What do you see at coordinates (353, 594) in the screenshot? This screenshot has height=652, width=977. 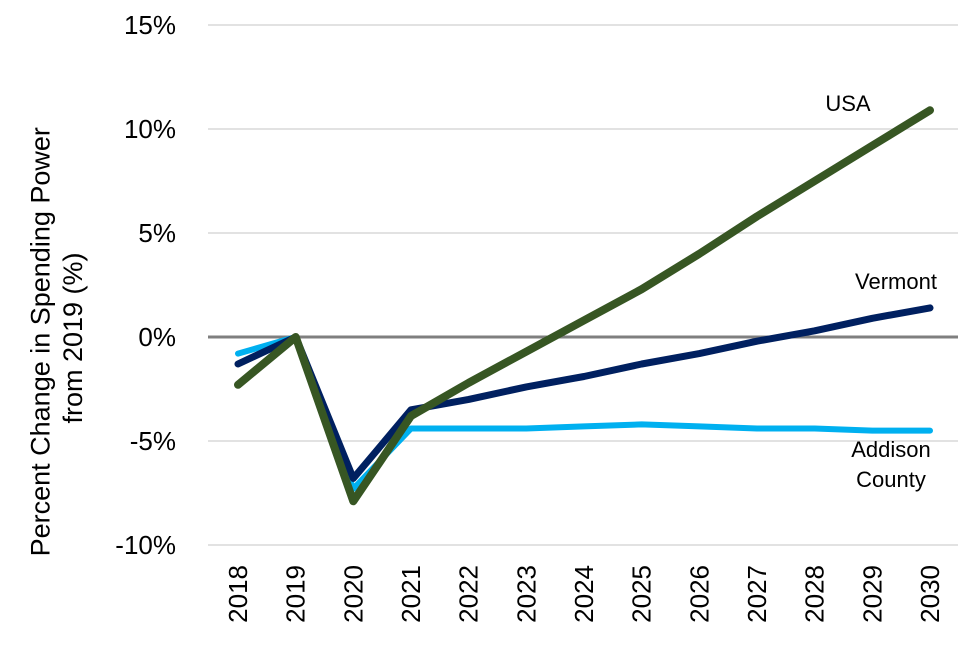 I see `x-tick-label: 2020` at bounding box center [353, 594].